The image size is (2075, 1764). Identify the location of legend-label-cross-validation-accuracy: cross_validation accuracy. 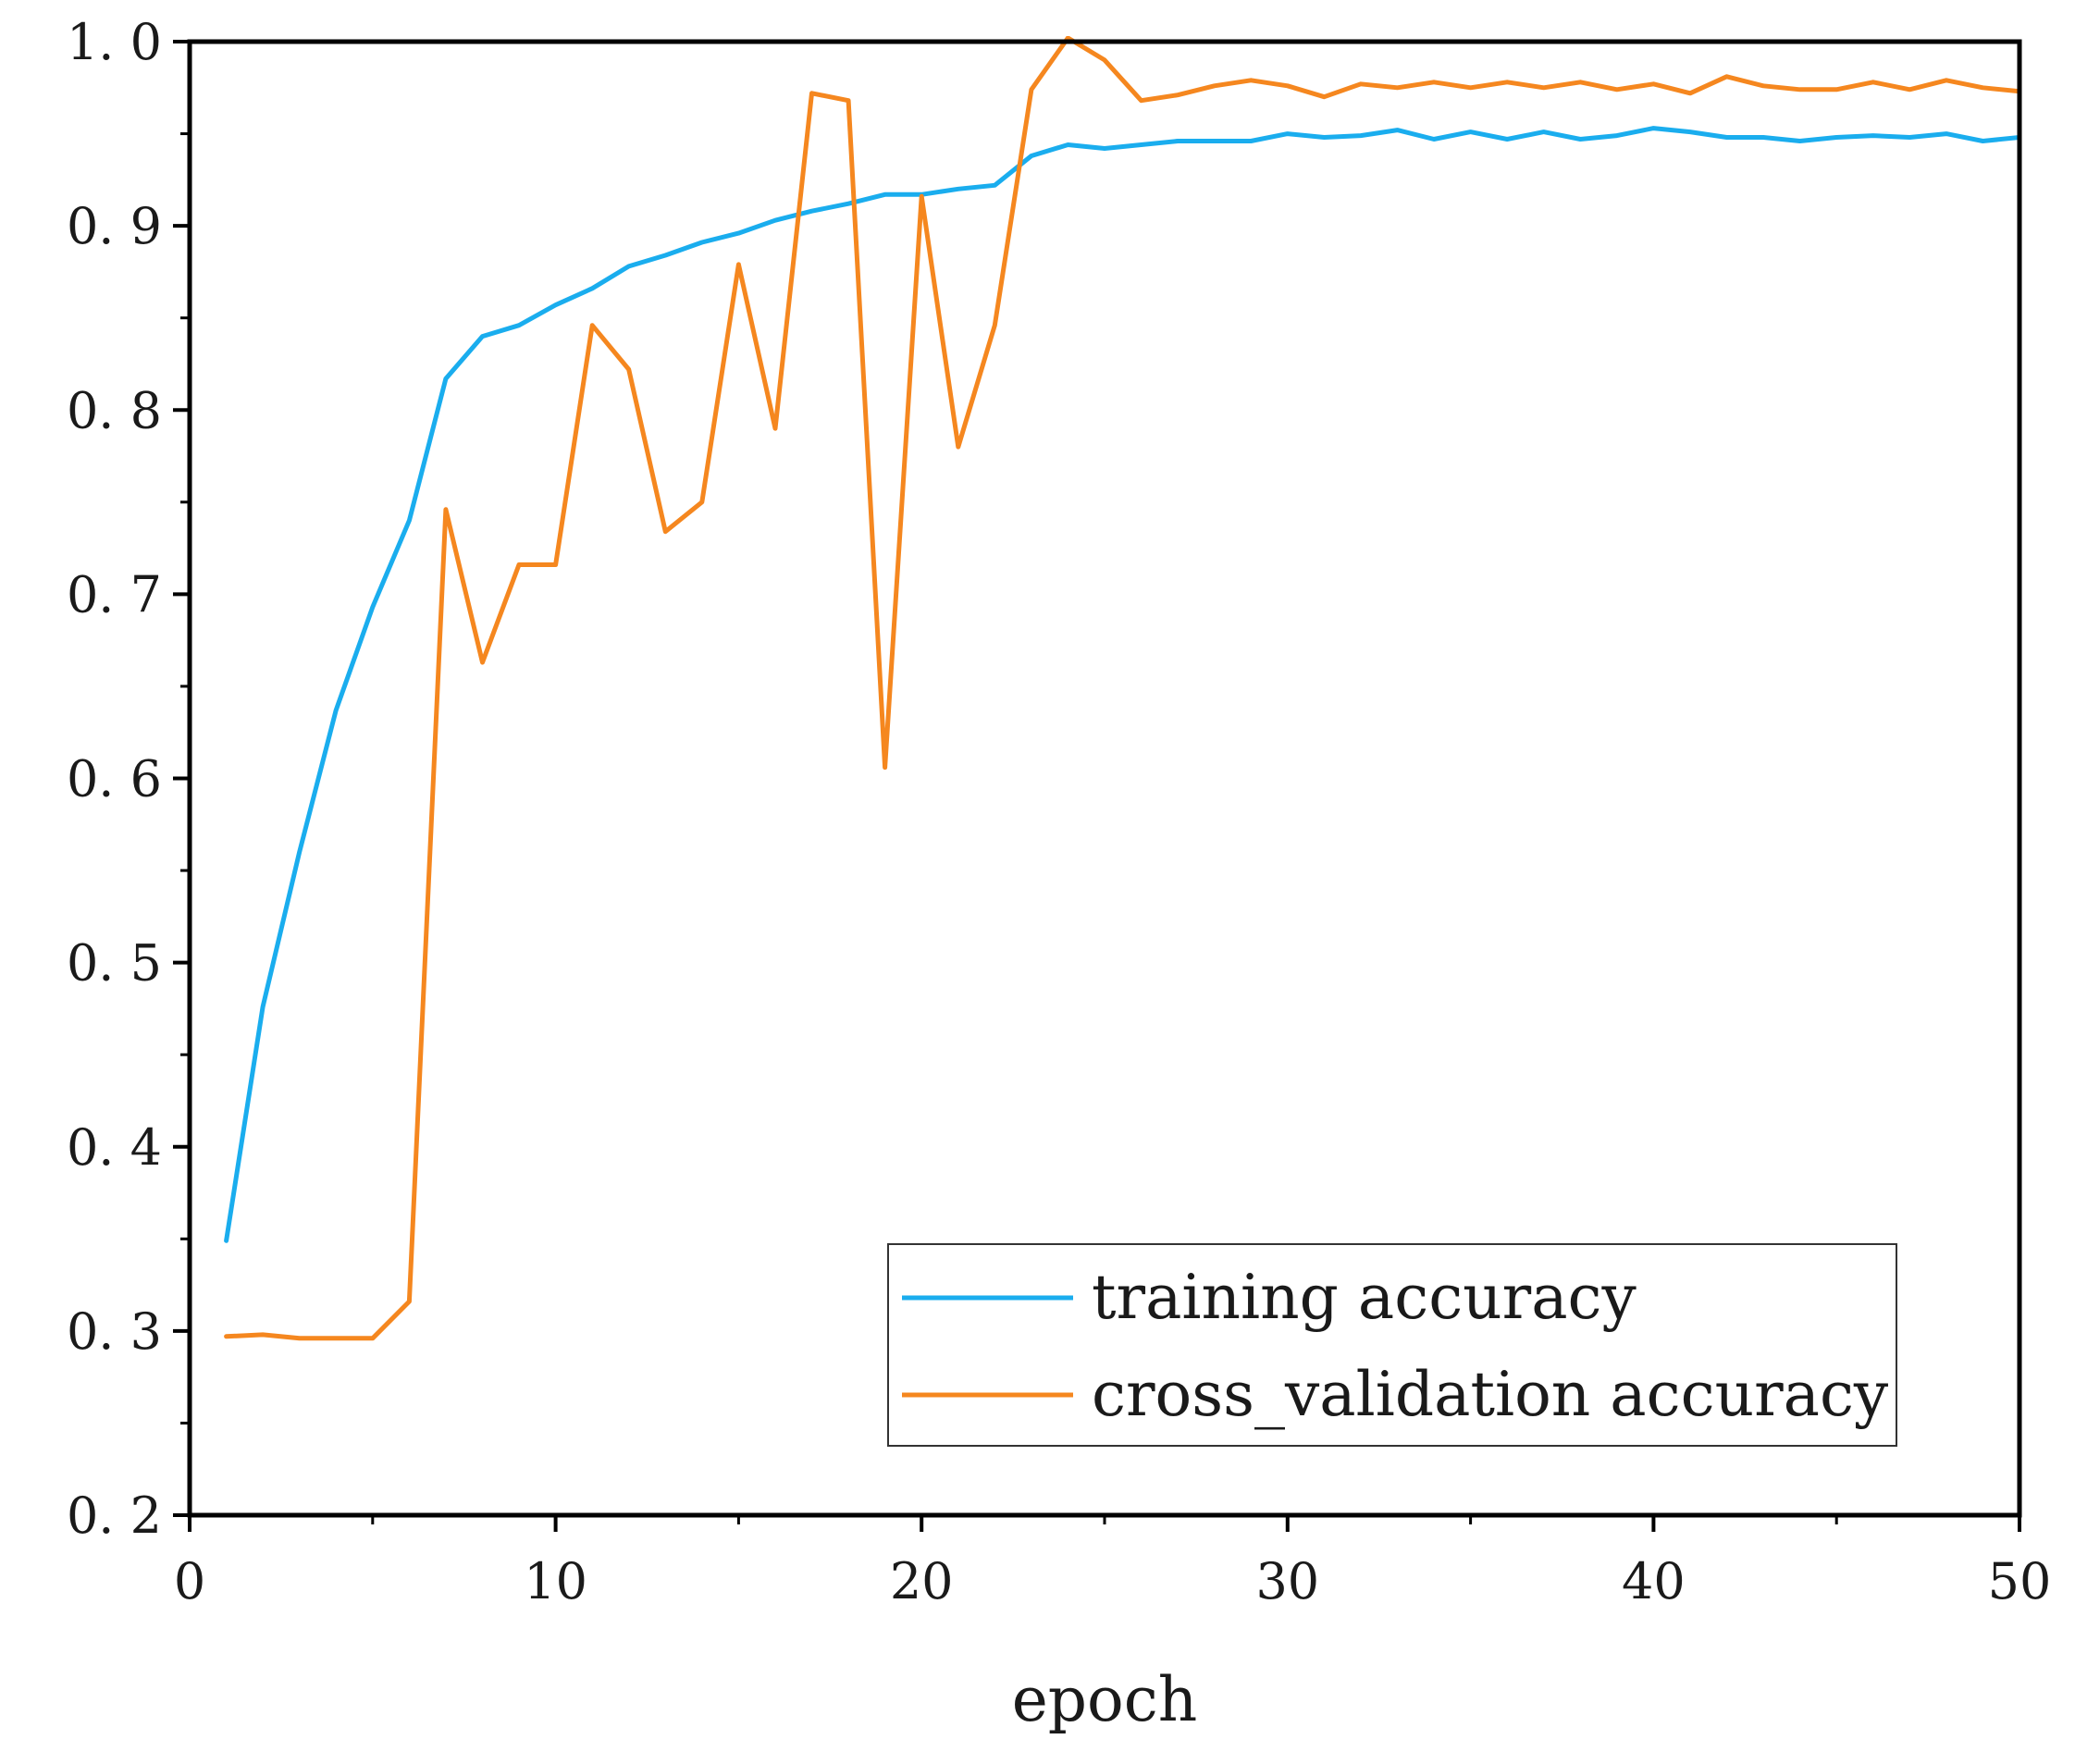
(1490, 1394).